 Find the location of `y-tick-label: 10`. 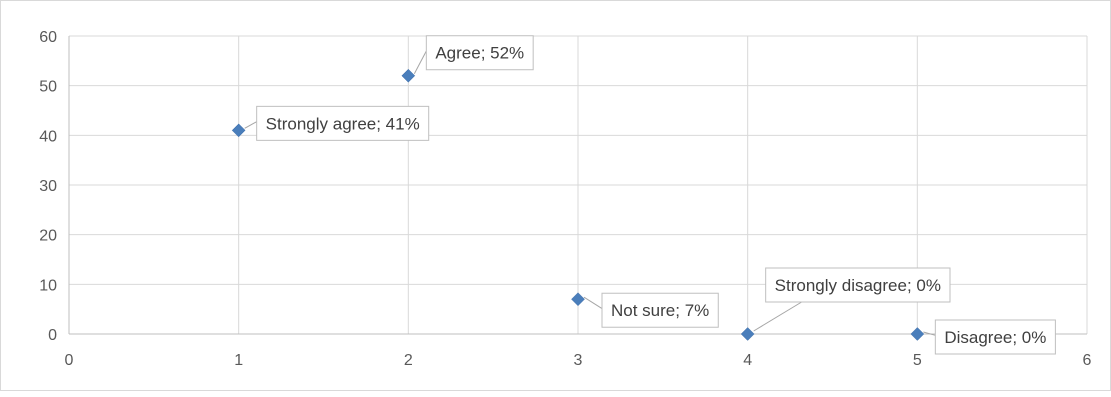

y-tick-label: 10 is located at coordinates (48, 285).